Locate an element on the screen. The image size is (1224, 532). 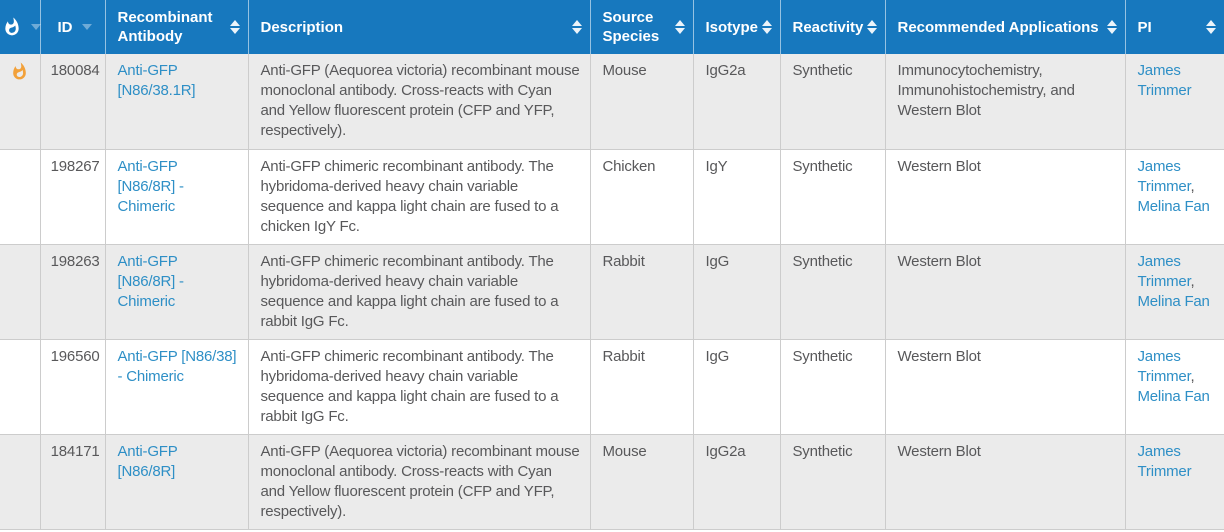
column-header-antibody: Recombinant Antibody is located at coordinates (177, 27).